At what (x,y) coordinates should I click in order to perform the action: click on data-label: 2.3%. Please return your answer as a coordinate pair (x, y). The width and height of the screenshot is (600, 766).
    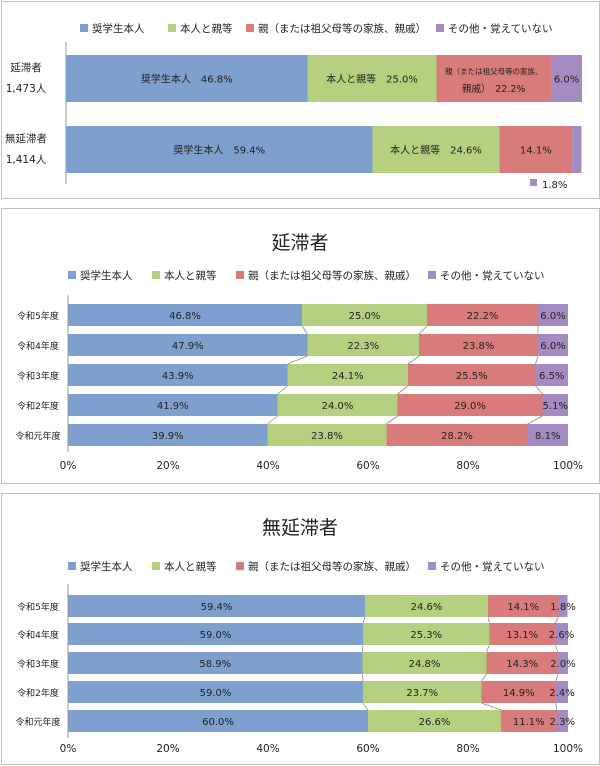
    Looking at the image, I should click on (562, 722).